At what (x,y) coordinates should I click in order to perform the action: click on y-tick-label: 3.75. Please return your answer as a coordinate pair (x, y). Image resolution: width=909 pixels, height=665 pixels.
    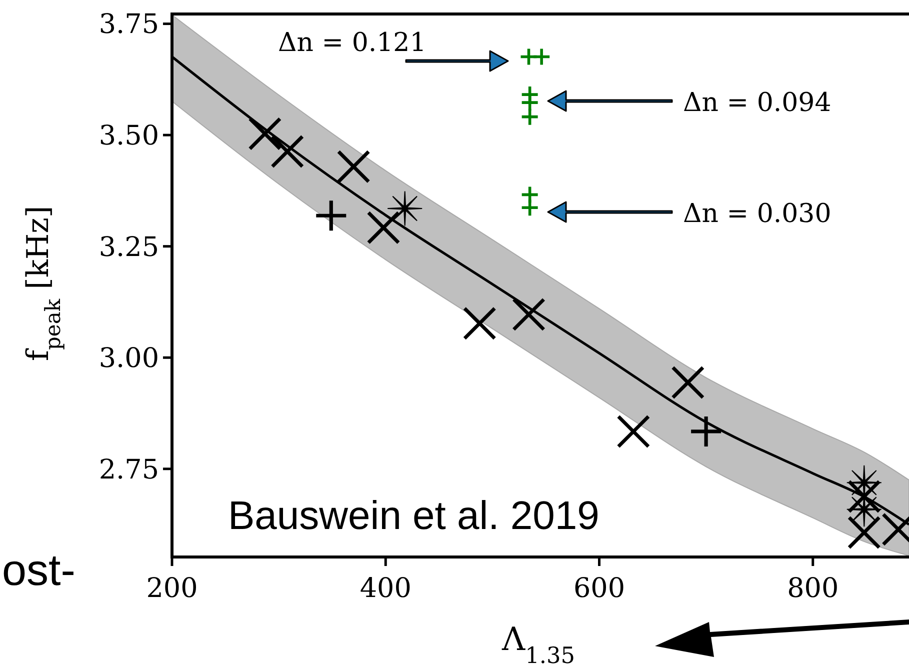
    Looking at the image, I should click on (128, 24).